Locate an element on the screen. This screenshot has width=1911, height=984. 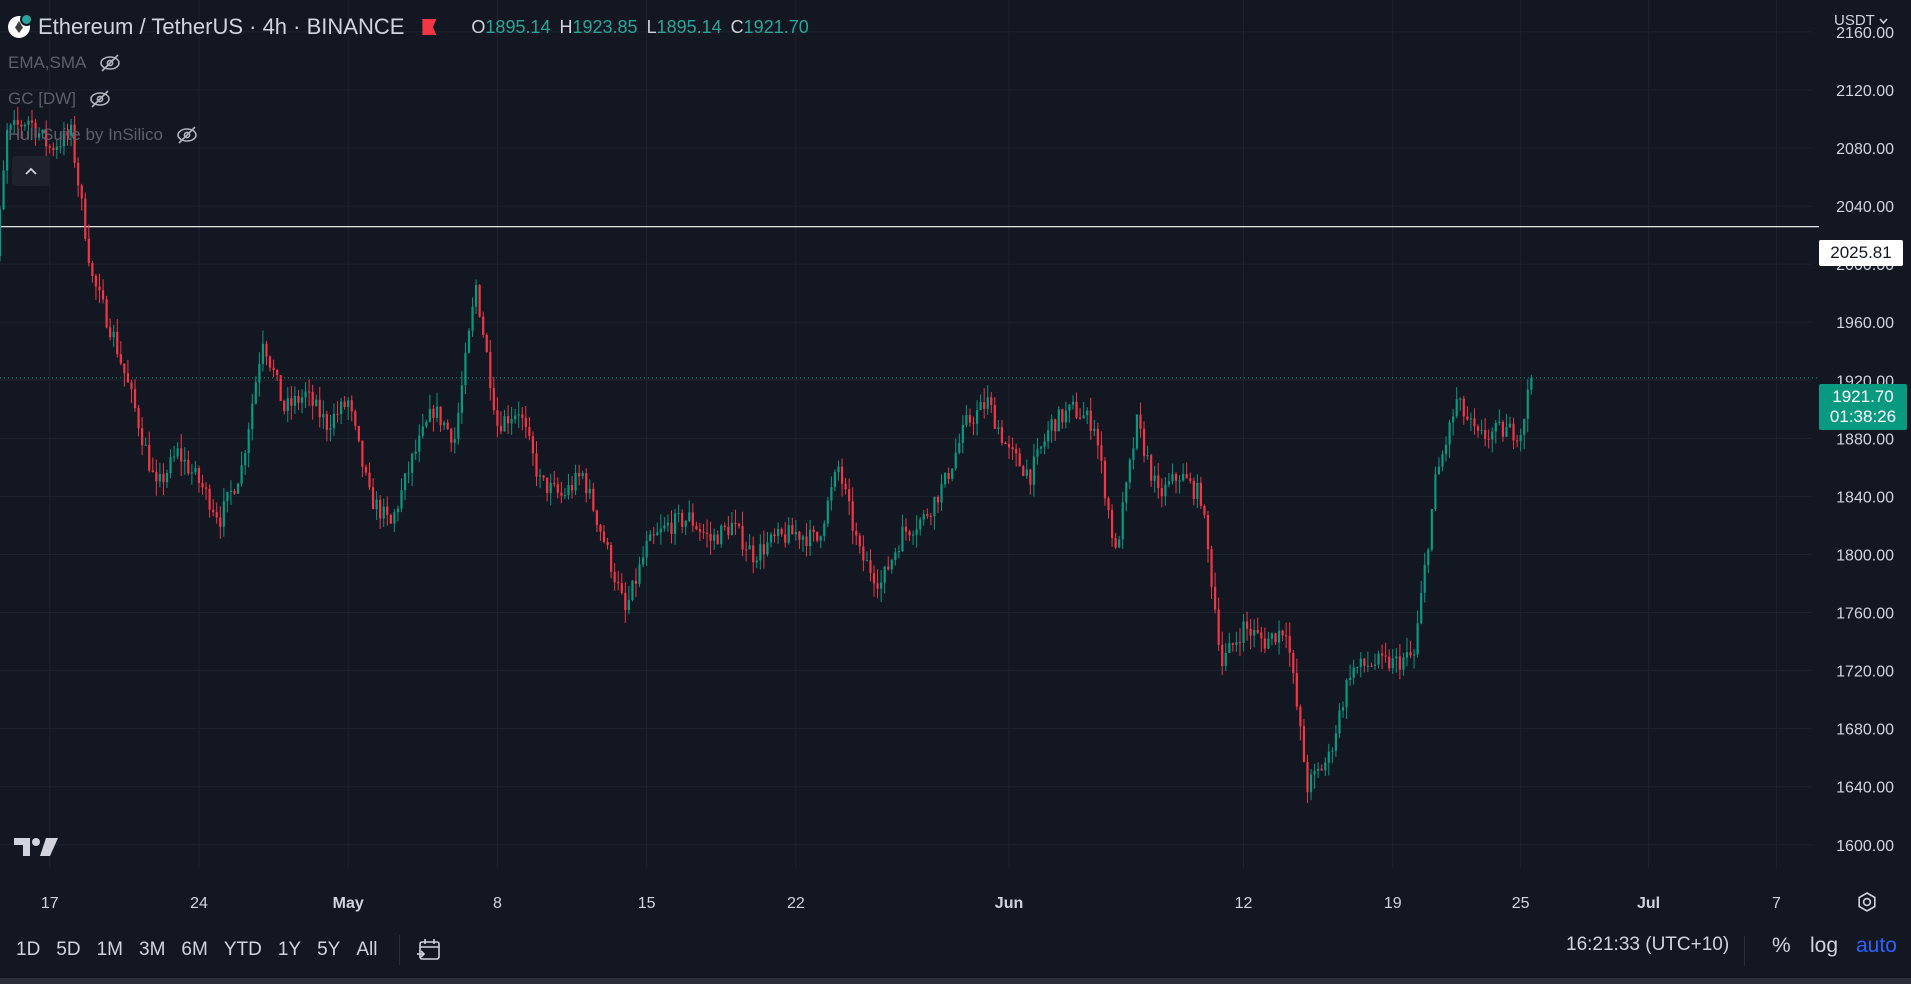
range-button-1d: 1D is located at coordinates (28, 949).